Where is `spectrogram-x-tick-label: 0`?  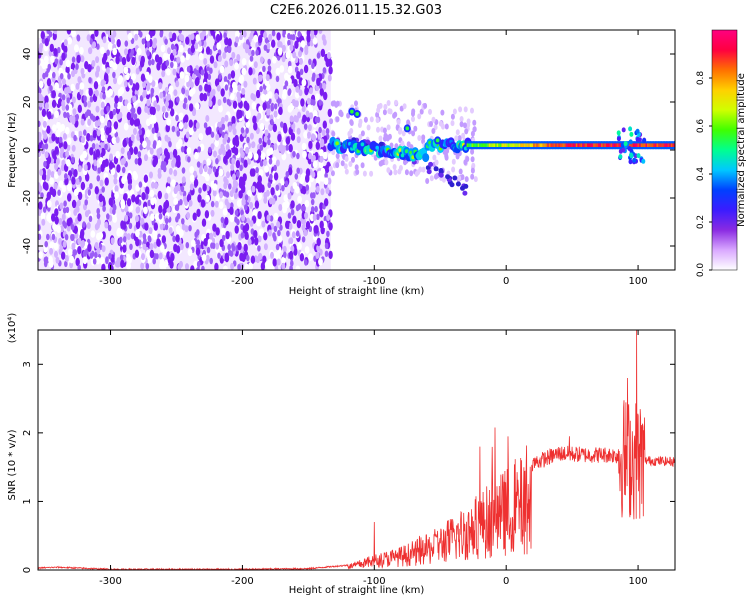 spectrogram-x-tick-label: 0 is located at coordinates (506, 281).